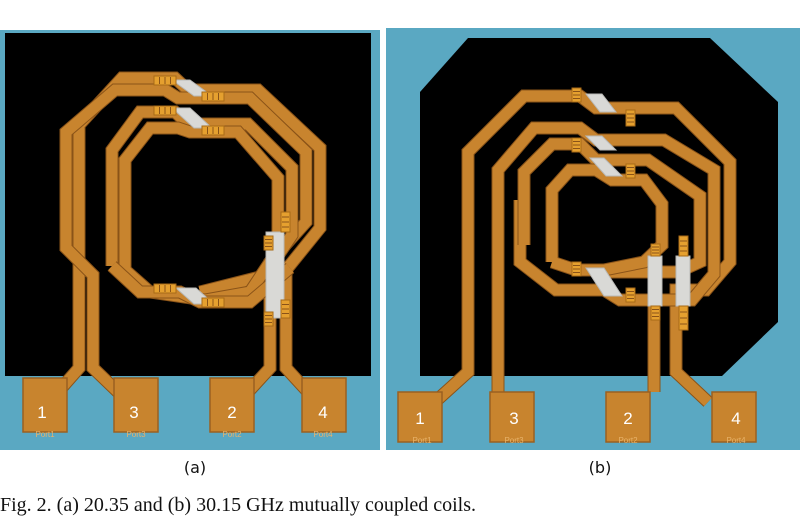 The height and width of the screenshot is (516, 800). What do you see at coordinates (222, 201) in the screenshot?
I see `panel-a-vias` at bounding box center [222, 201].